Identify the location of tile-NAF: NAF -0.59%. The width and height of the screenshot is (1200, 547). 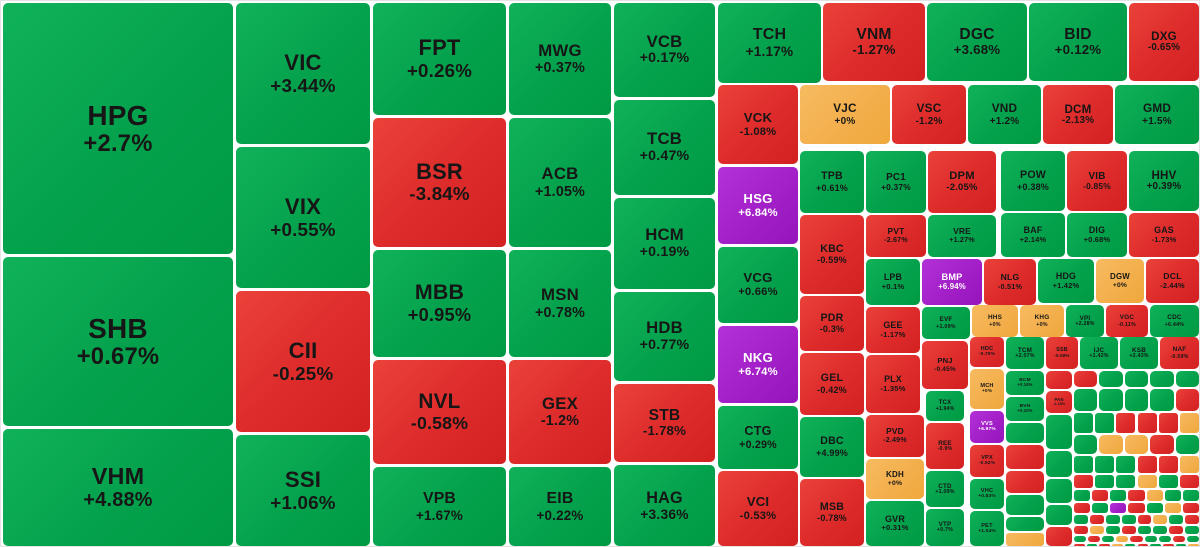
(1179, 353).